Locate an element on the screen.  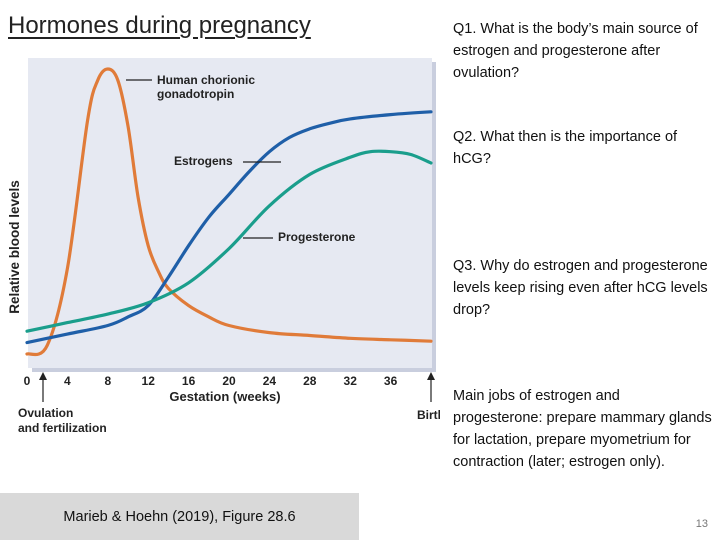
slide-title: Hormones during pregnancy is located at coordinates (159, 25).